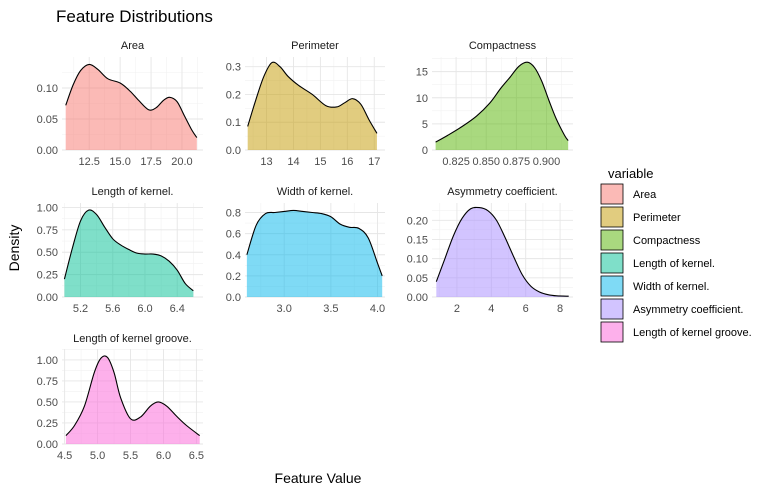  I want to click on density-area-length-of-kernel-groove, so click(132, 399).